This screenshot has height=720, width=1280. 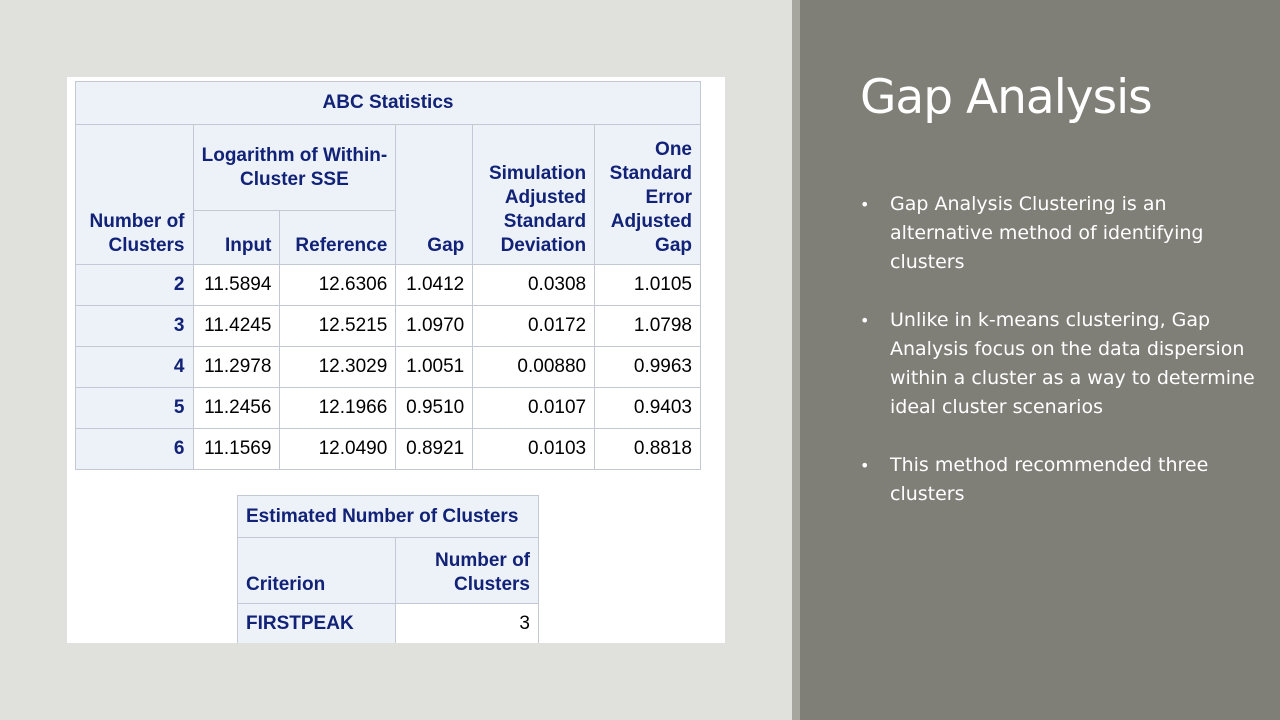 I want to click on cell-reference: 12.6306, so click(x=338, y=285).